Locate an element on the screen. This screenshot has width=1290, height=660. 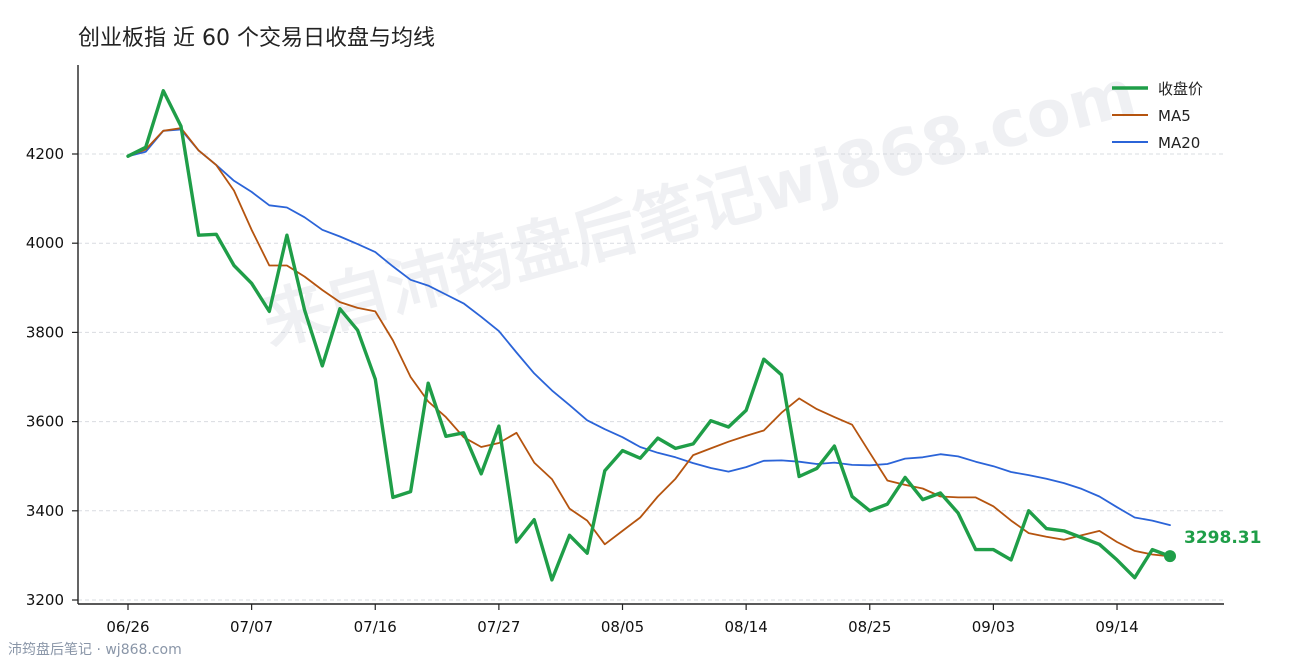
y-tick-label-4200: 4200 is located at coordinates (45, 154).